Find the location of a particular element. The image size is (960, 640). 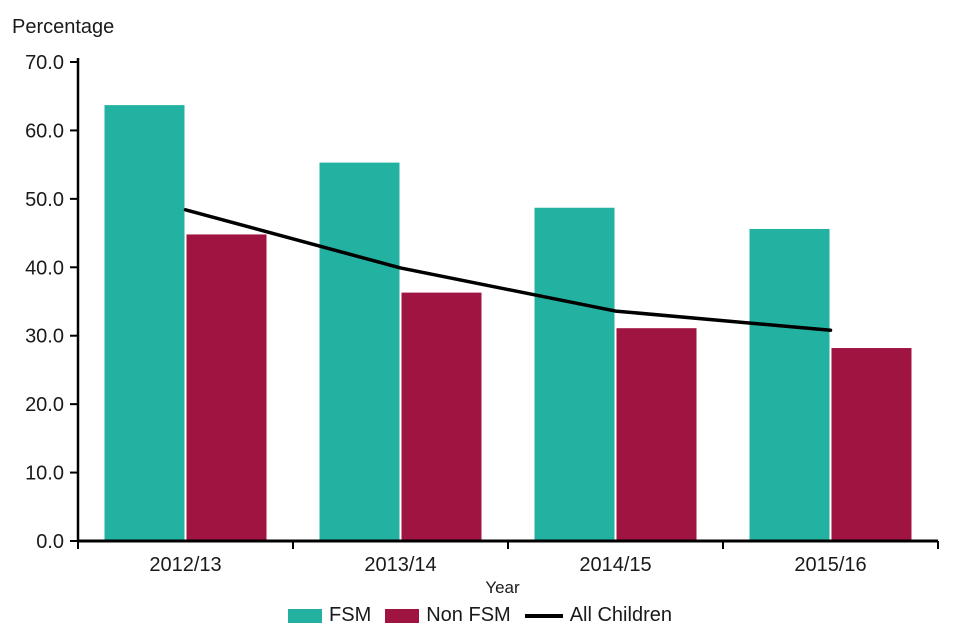

x-category-label: 2012/13 is located at coordinates (185, 565).